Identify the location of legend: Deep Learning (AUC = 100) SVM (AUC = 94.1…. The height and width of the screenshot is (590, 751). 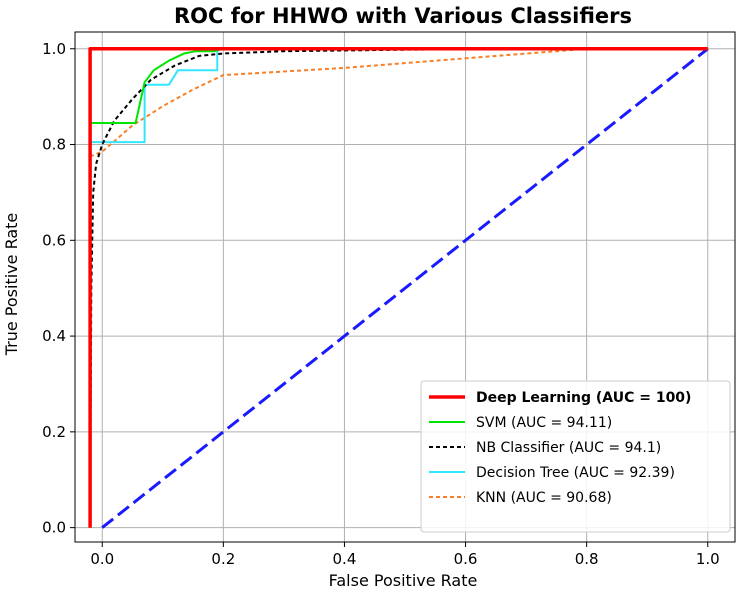
(575, 456).